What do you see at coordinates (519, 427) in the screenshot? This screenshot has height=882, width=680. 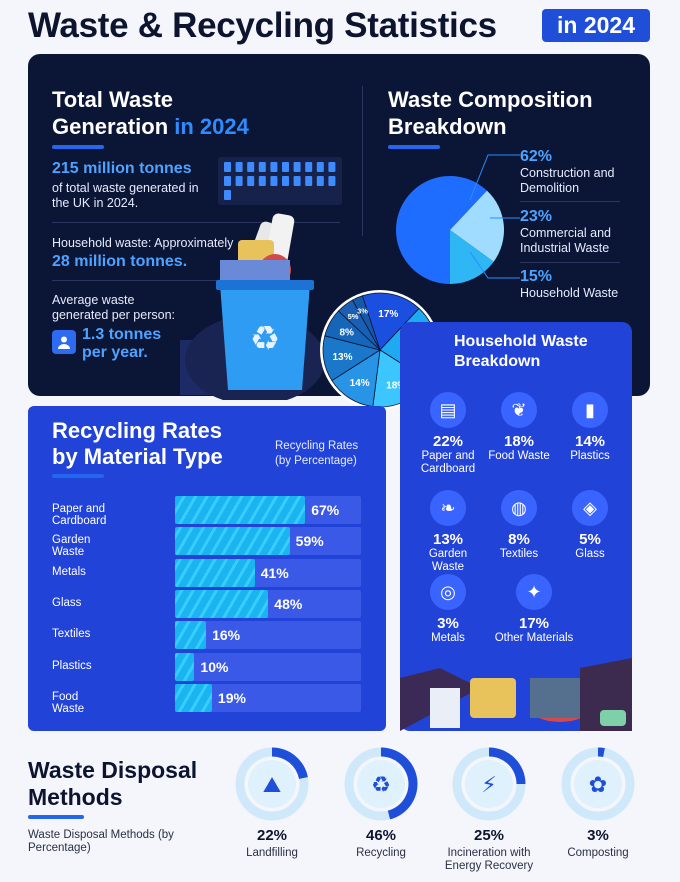 I see `household-item: ❦ 18% Food Waste` at bounding box center [519, 427].